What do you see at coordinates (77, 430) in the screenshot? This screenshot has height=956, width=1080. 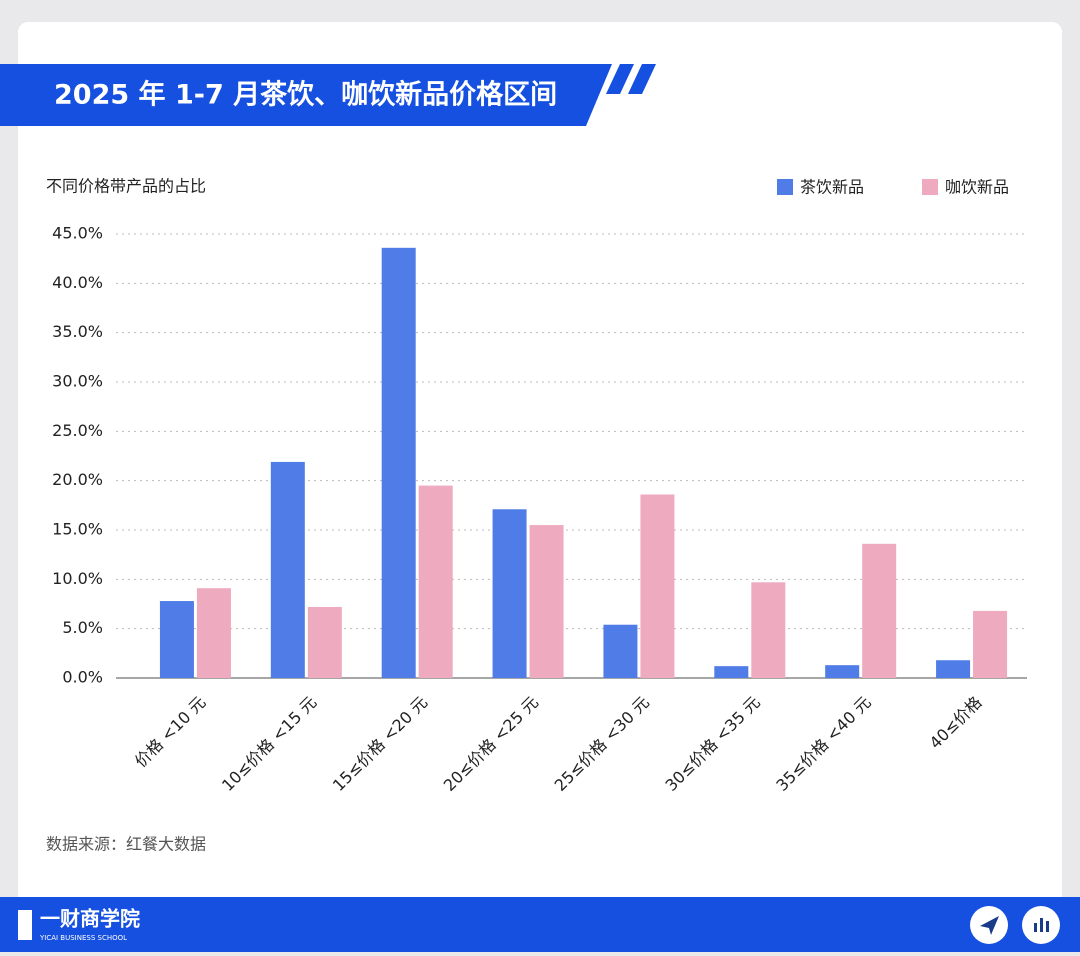 I see `y-tick-label: 25.0%` at bounding box center [77, 430].